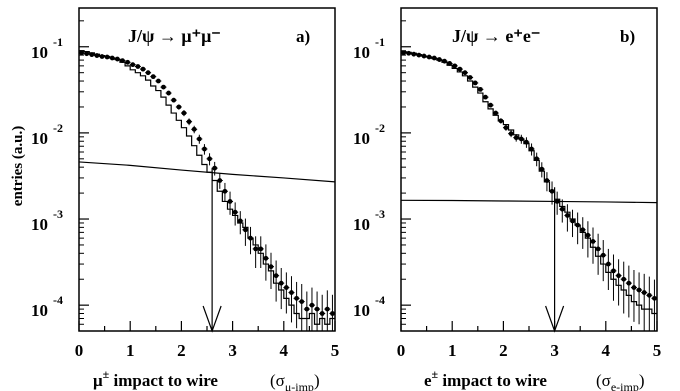  I want to click on x-axis-unit: (σμ-imp), so click(295, 381).